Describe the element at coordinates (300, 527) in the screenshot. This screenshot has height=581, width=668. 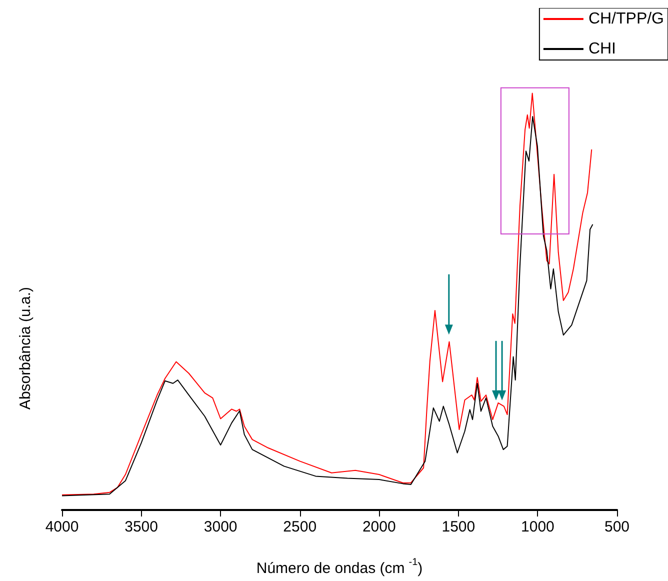
I see `x-tick-label: 2500` at that location.